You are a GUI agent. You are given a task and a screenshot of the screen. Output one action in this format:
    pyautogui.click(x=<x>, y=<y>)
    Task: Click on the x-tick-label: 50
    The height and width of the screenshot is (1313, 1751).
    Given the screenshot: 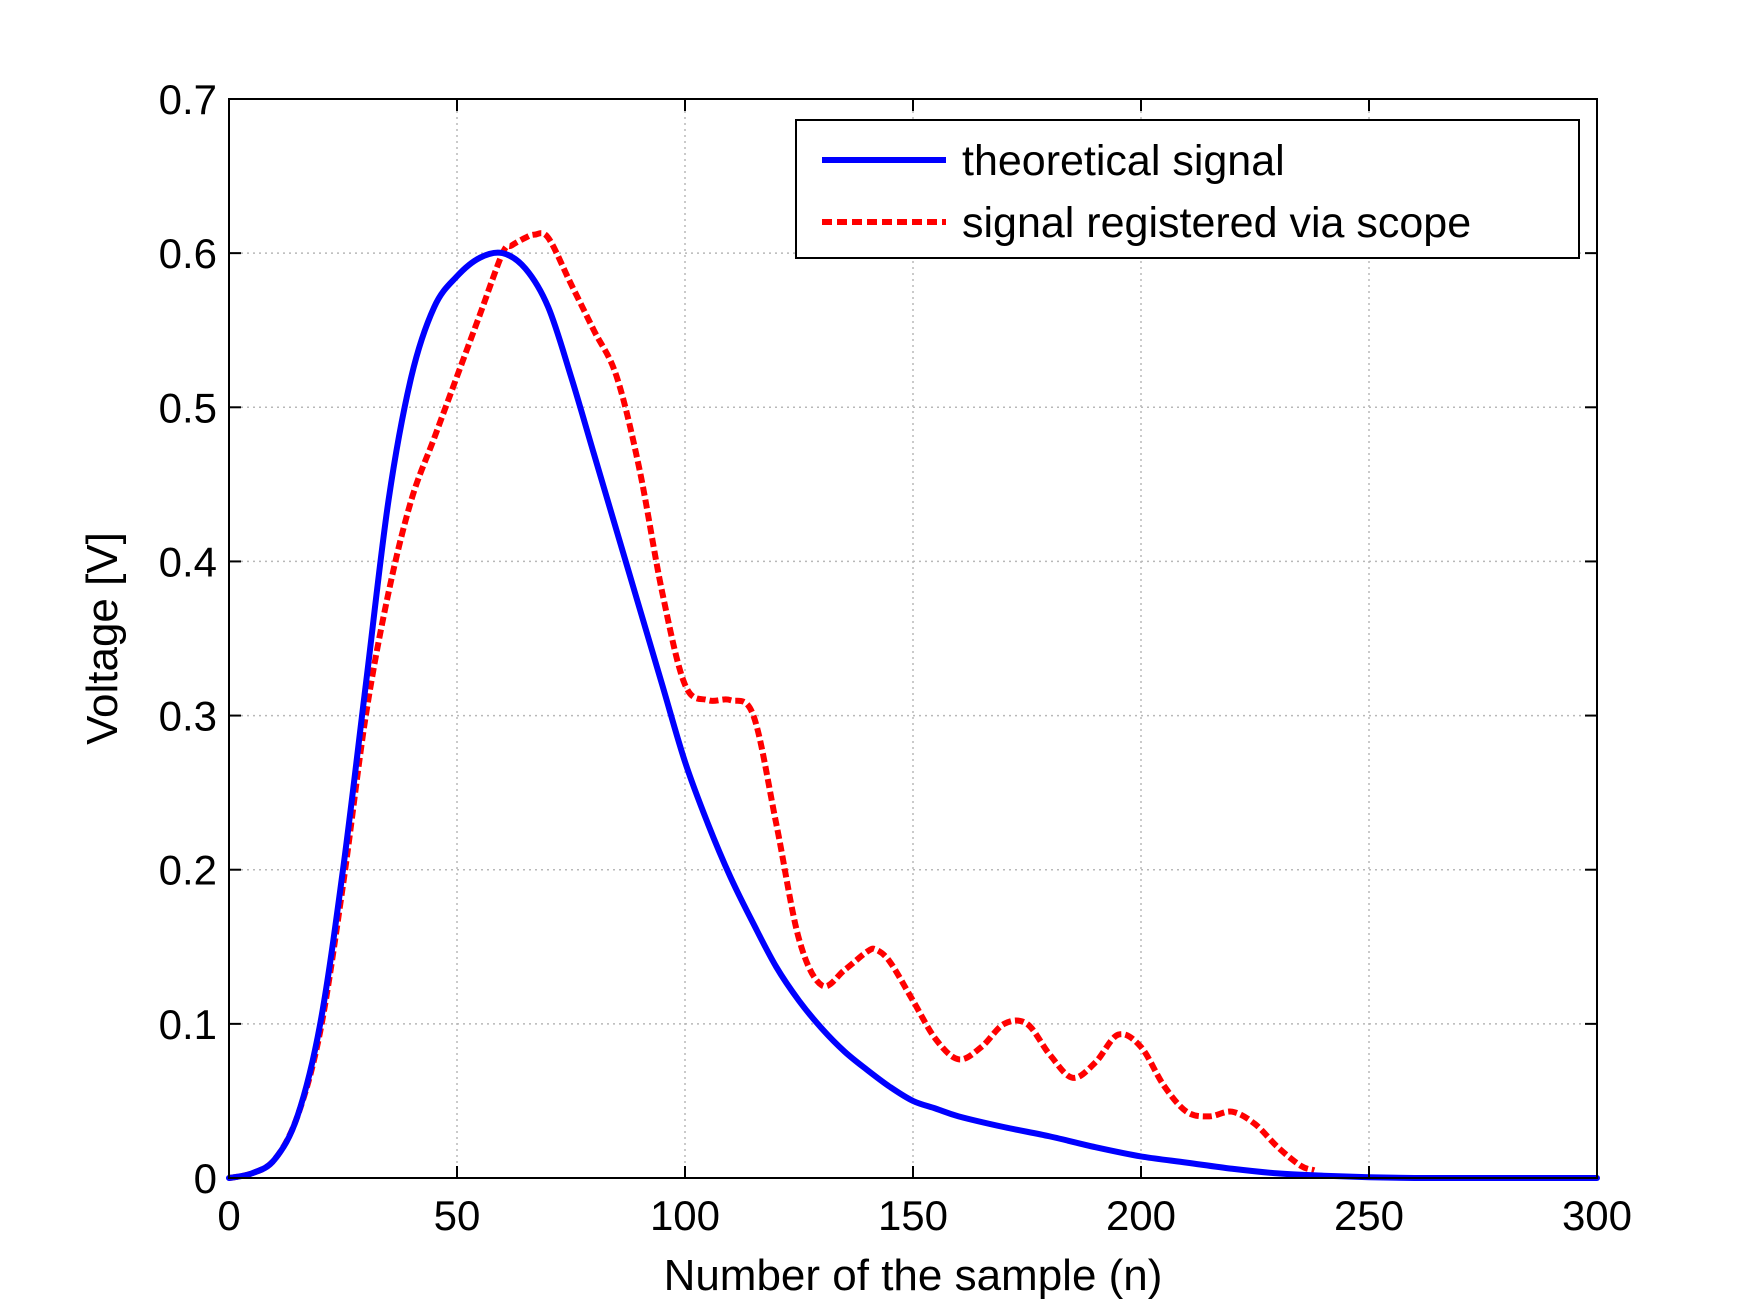 What is the action you would take?
    pyautogui.click(x=457, y=1215)
    